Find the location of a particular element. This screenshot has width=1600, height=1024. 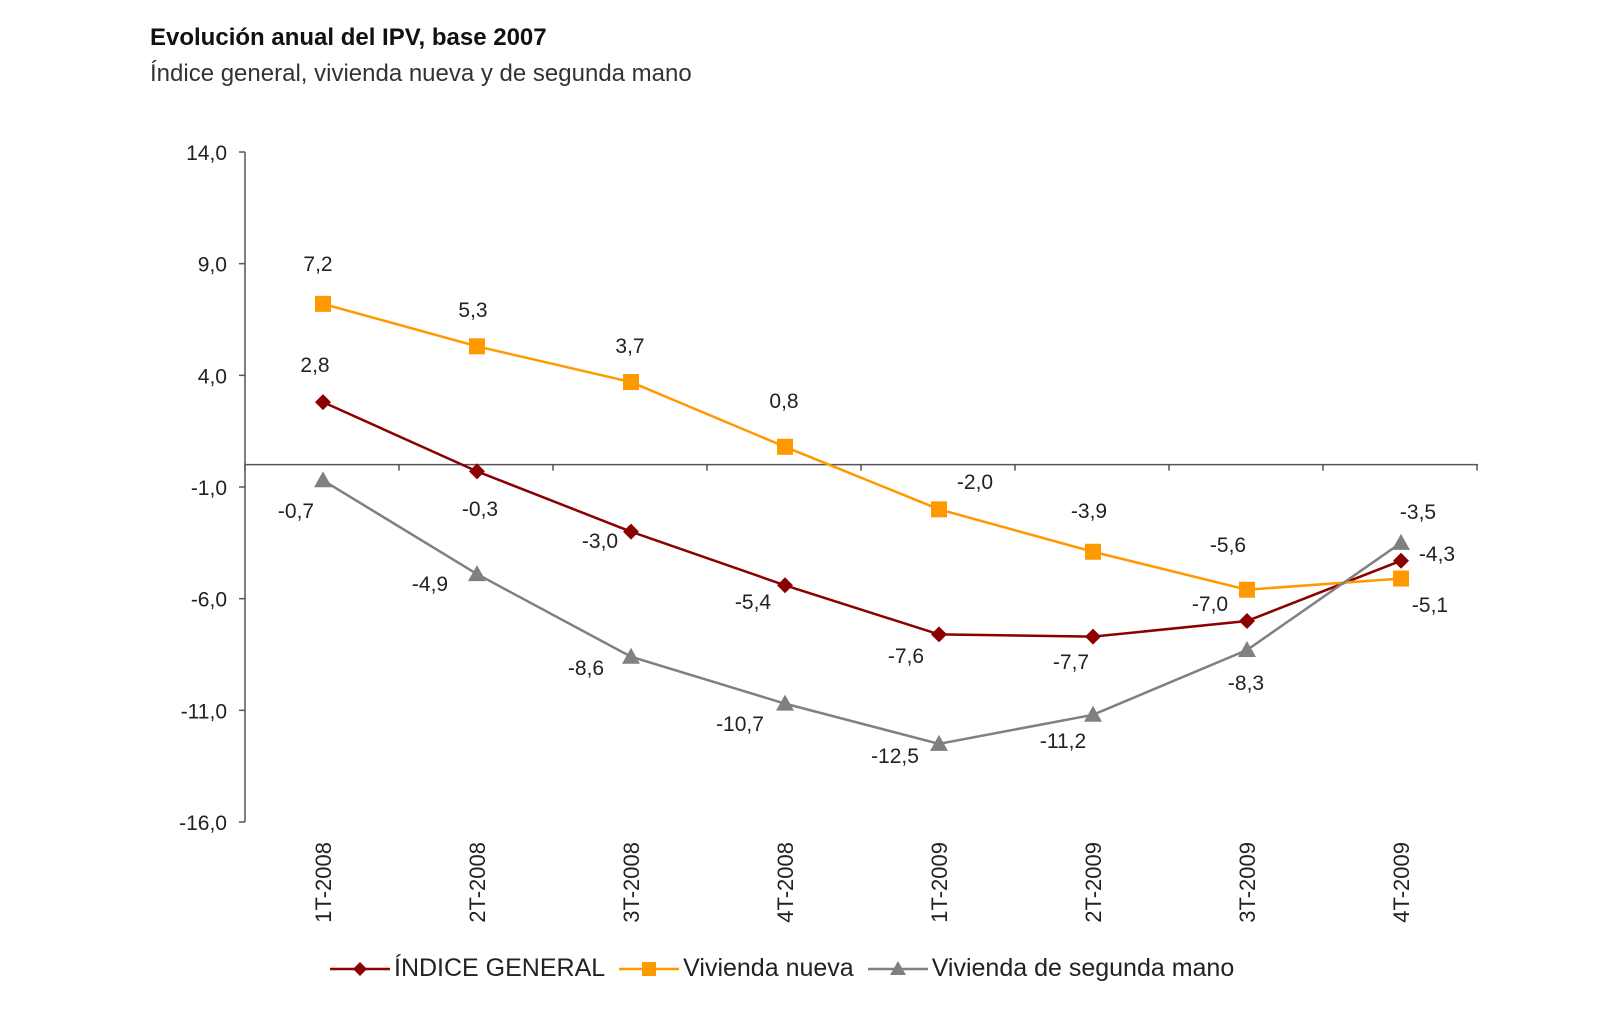

data-label: -2,0 is located at coordinates (975, 482).